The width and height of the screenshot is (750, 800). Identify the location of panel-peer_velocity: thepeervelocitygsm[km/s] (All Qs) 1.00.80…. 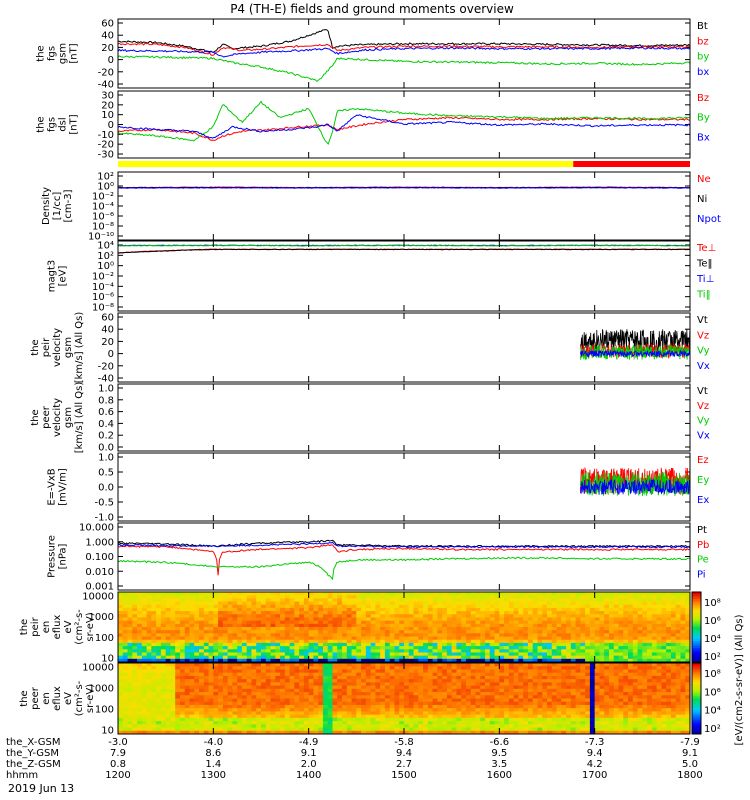
(370, 418).